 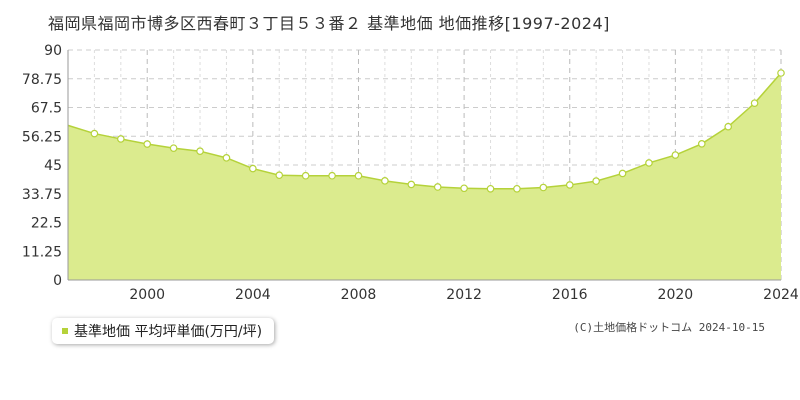 I want to click on y-tick-label: 67.5, so click(x=46, y=109).